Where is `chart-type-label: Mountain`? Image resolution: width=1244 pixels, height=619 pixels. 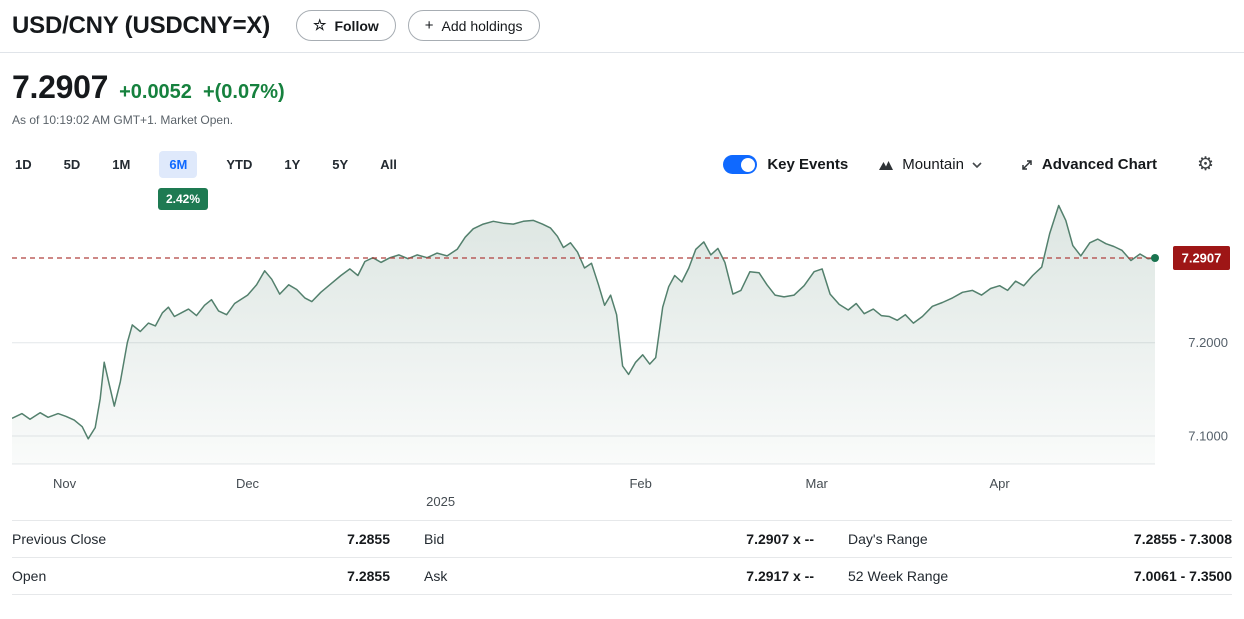 chart-type-label: Mountain is located at coordinates (933, 164).